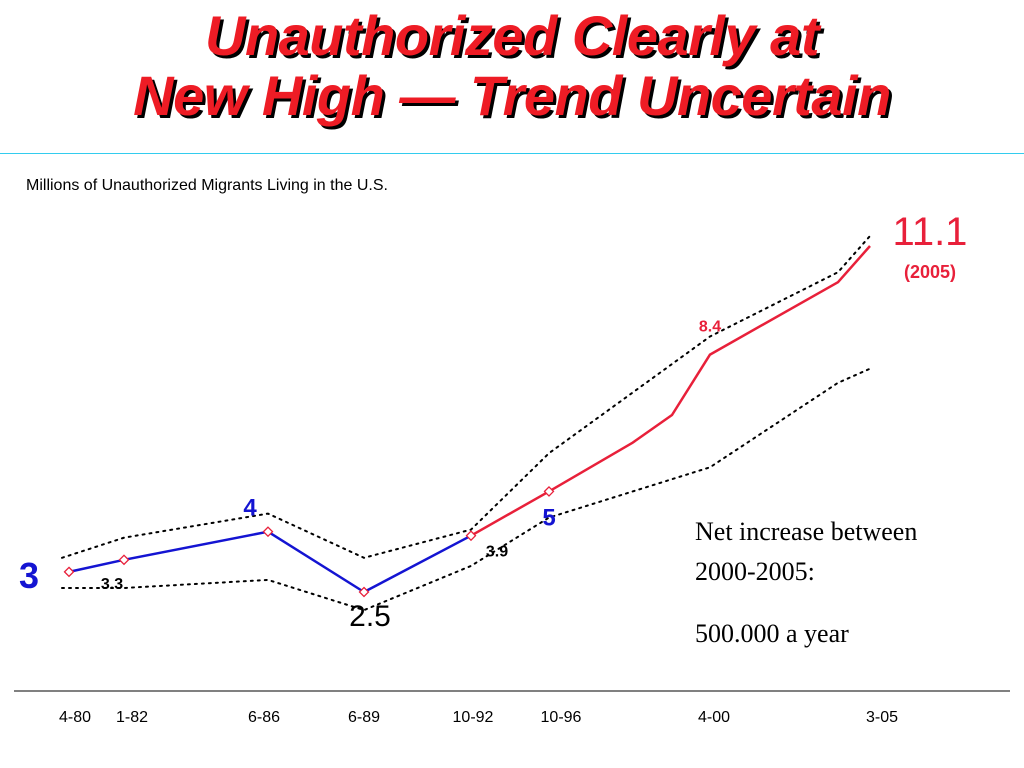 This screenshot has width=1024, height=768. I want to click on x-tick-label-6: 10-96, so click(561, 717).